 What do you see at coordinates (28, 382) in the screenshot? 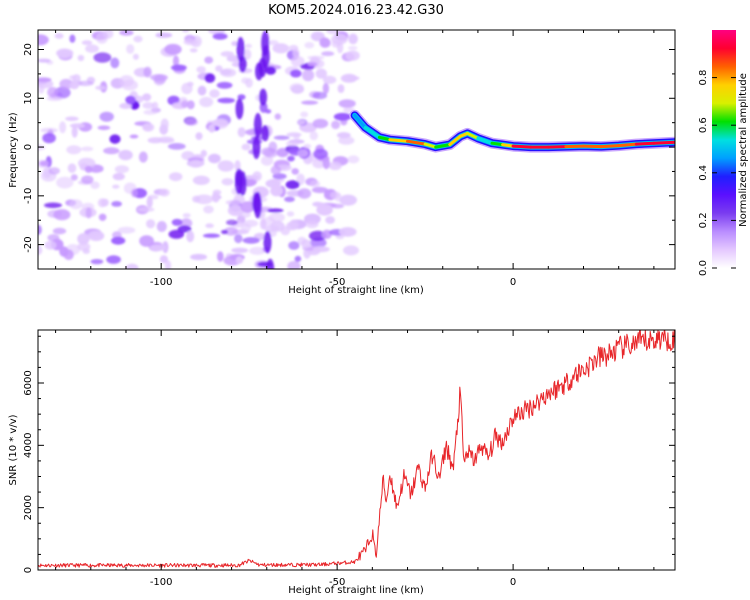
I see `y-tick-label: 6000` at bounding box center [28, 382].